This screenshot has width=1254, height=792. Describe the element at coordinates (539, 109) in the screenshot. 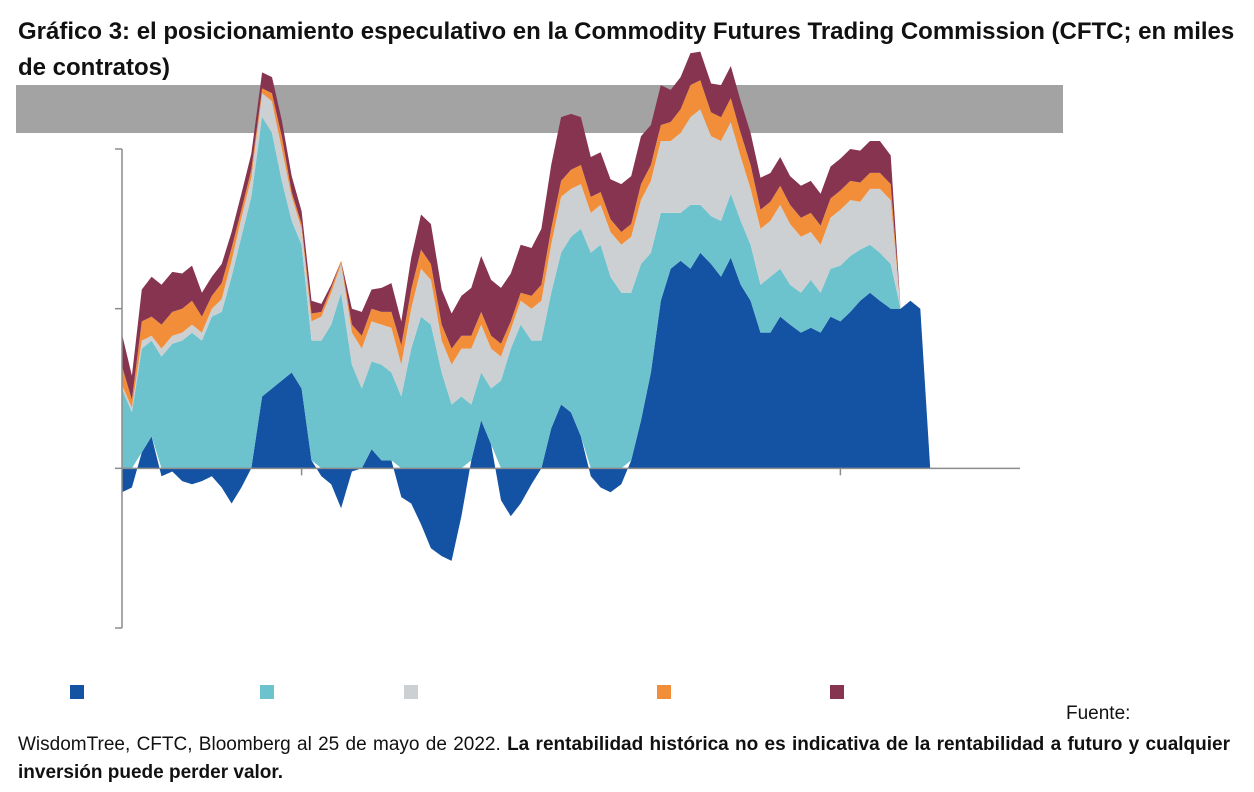

I see `header-banner` at that location.